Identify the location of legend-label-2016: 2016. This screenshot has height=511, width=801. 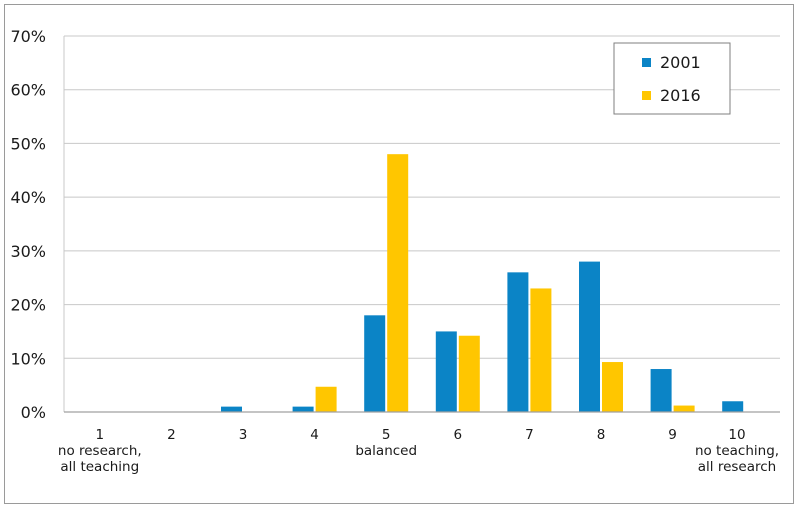
(680, 95).